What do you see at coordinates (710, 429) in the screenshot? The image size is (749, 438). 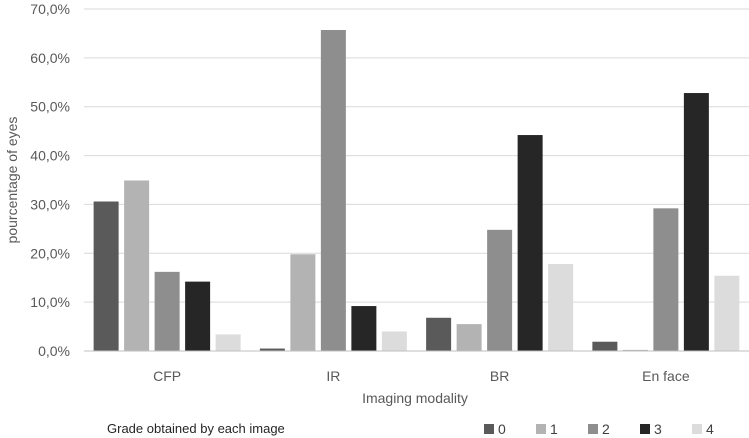 I see `legend-label: 4` at bounding box center [710, 429].